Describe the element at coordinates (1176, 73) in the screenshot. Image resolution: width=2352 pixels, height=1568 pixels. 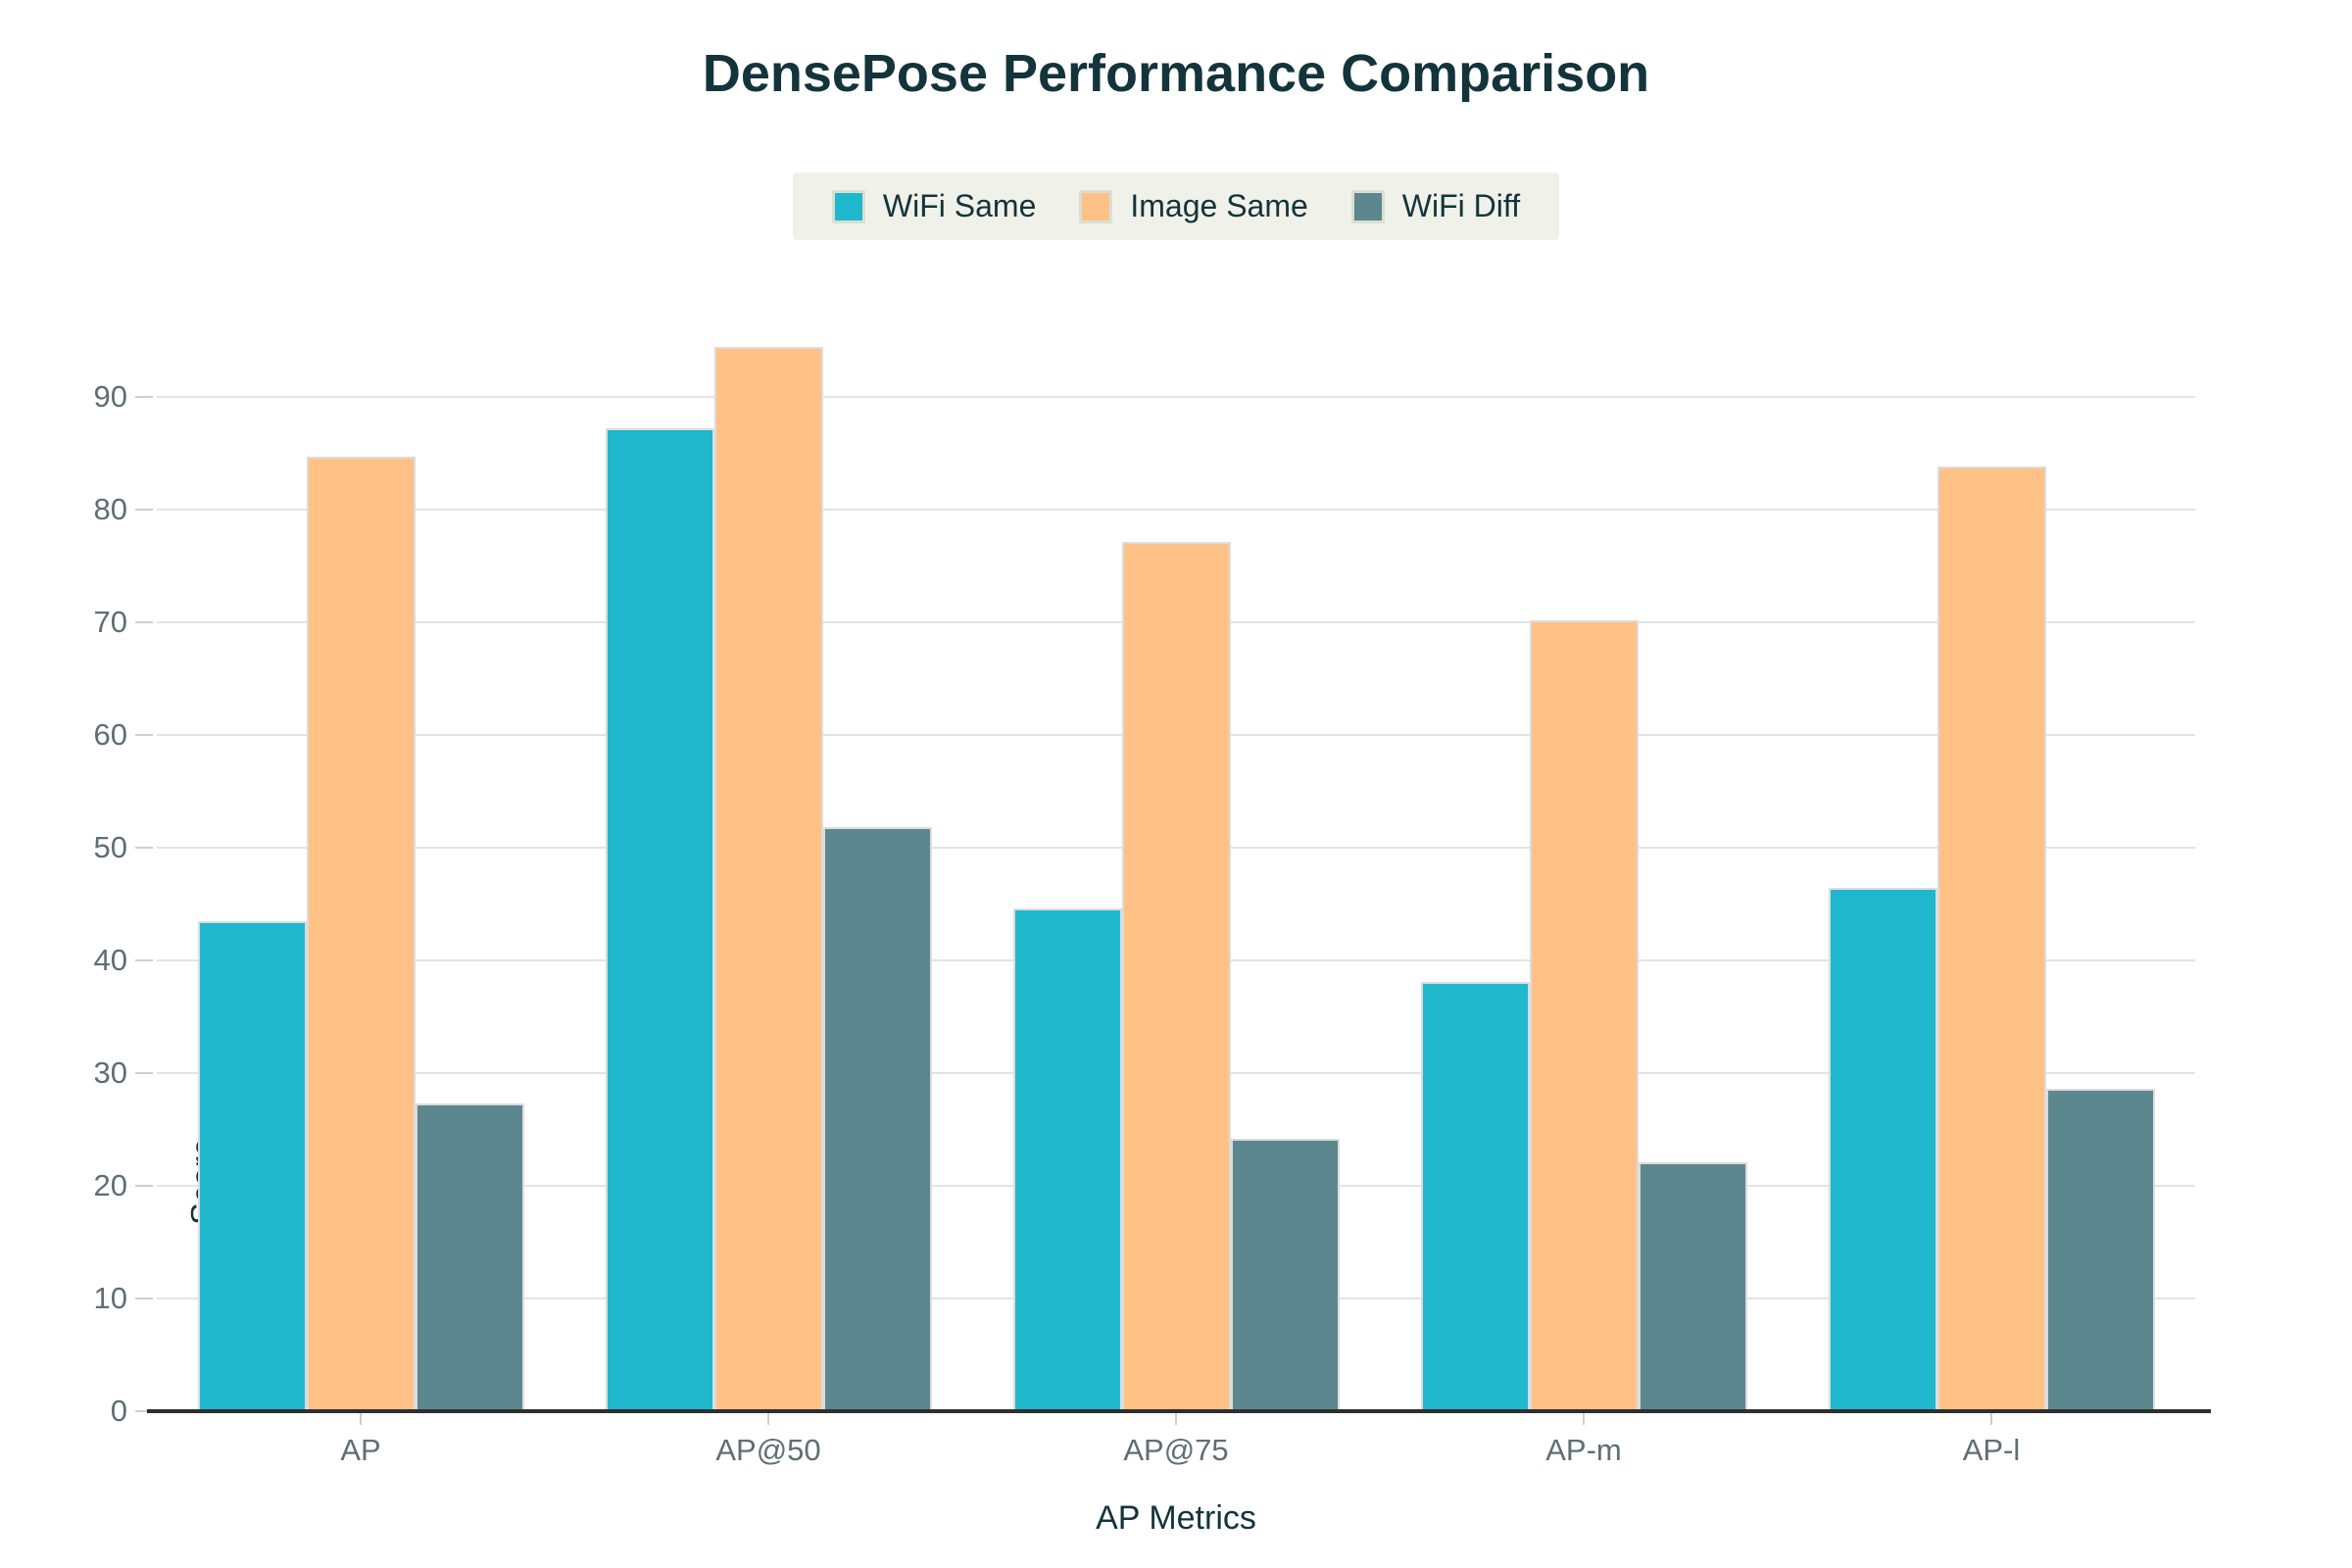
I see `chart-title: DensePose Performance Comparison` at that location.